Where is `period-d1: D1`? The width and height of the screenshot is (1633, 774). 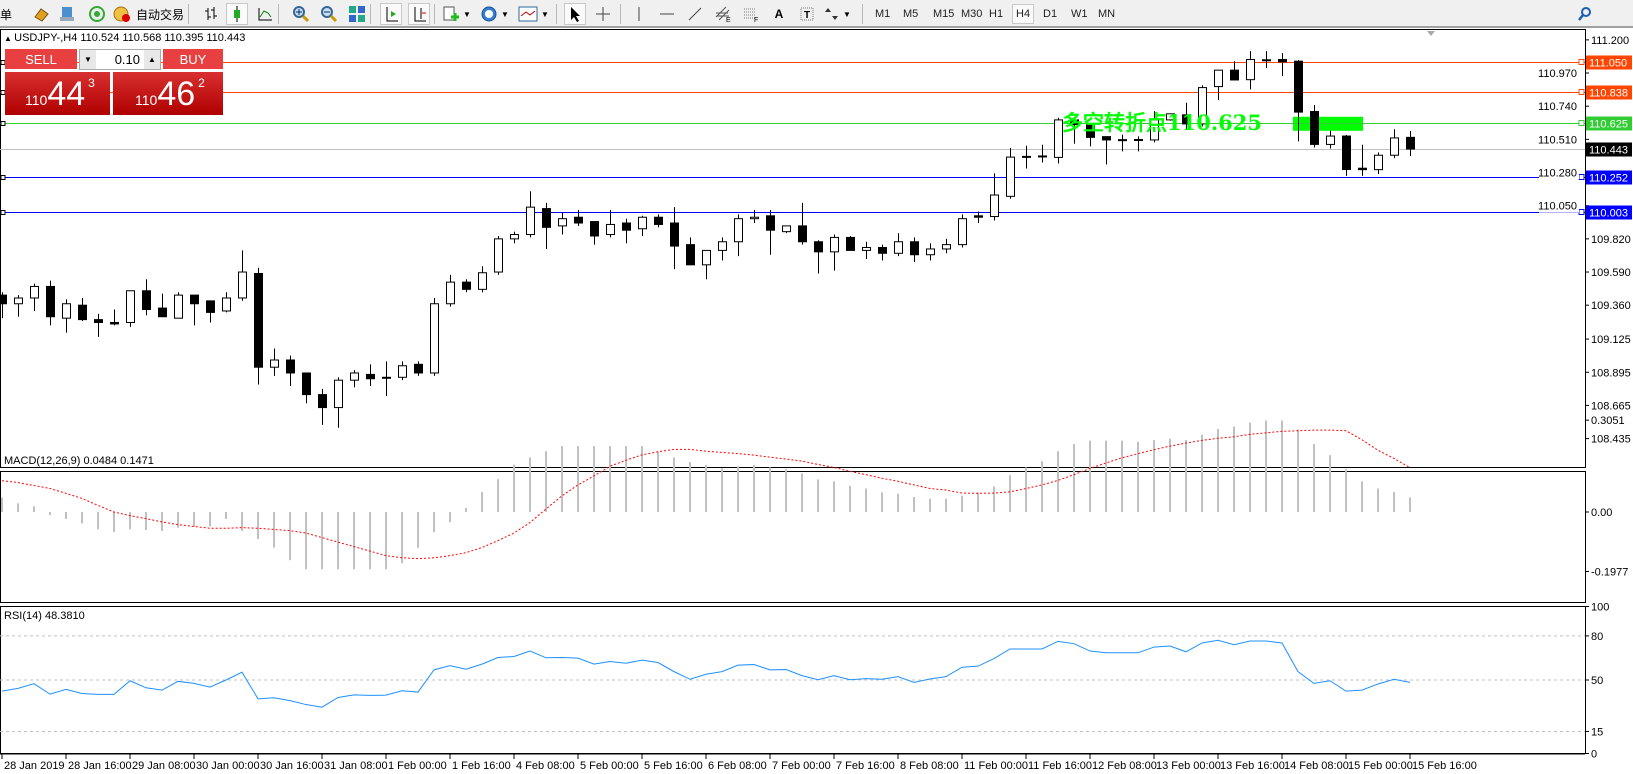 period-d1: D1 is located at coordinates (1050, 14).